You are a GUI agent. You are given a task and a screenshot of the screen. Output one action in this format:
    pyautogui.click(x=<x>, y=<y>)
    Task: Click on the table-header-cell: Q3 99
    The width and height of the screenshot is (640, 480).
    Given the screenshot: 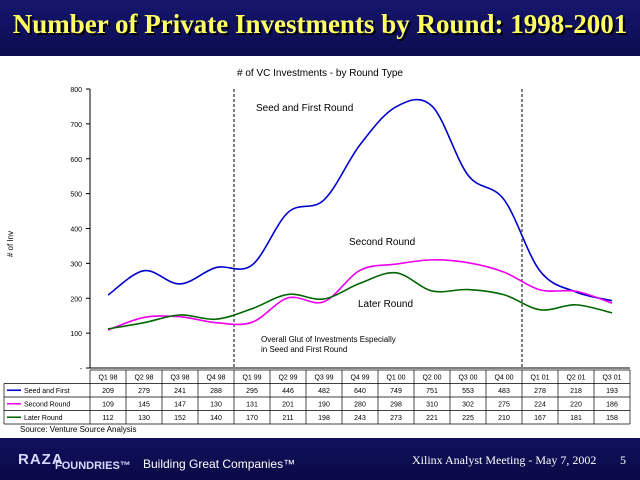 What is the action you would take?
    pyautogui.click(x=323, y=378)
    